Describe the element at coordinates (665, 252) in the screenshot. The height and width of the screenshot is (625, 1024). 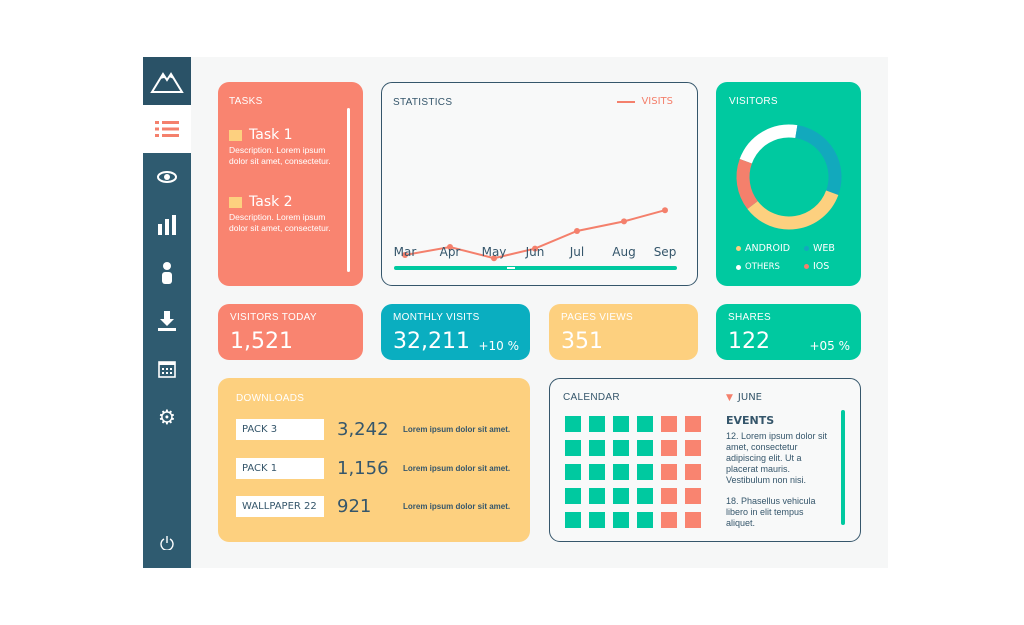
I see `x-tick-label: Sep` at that location.